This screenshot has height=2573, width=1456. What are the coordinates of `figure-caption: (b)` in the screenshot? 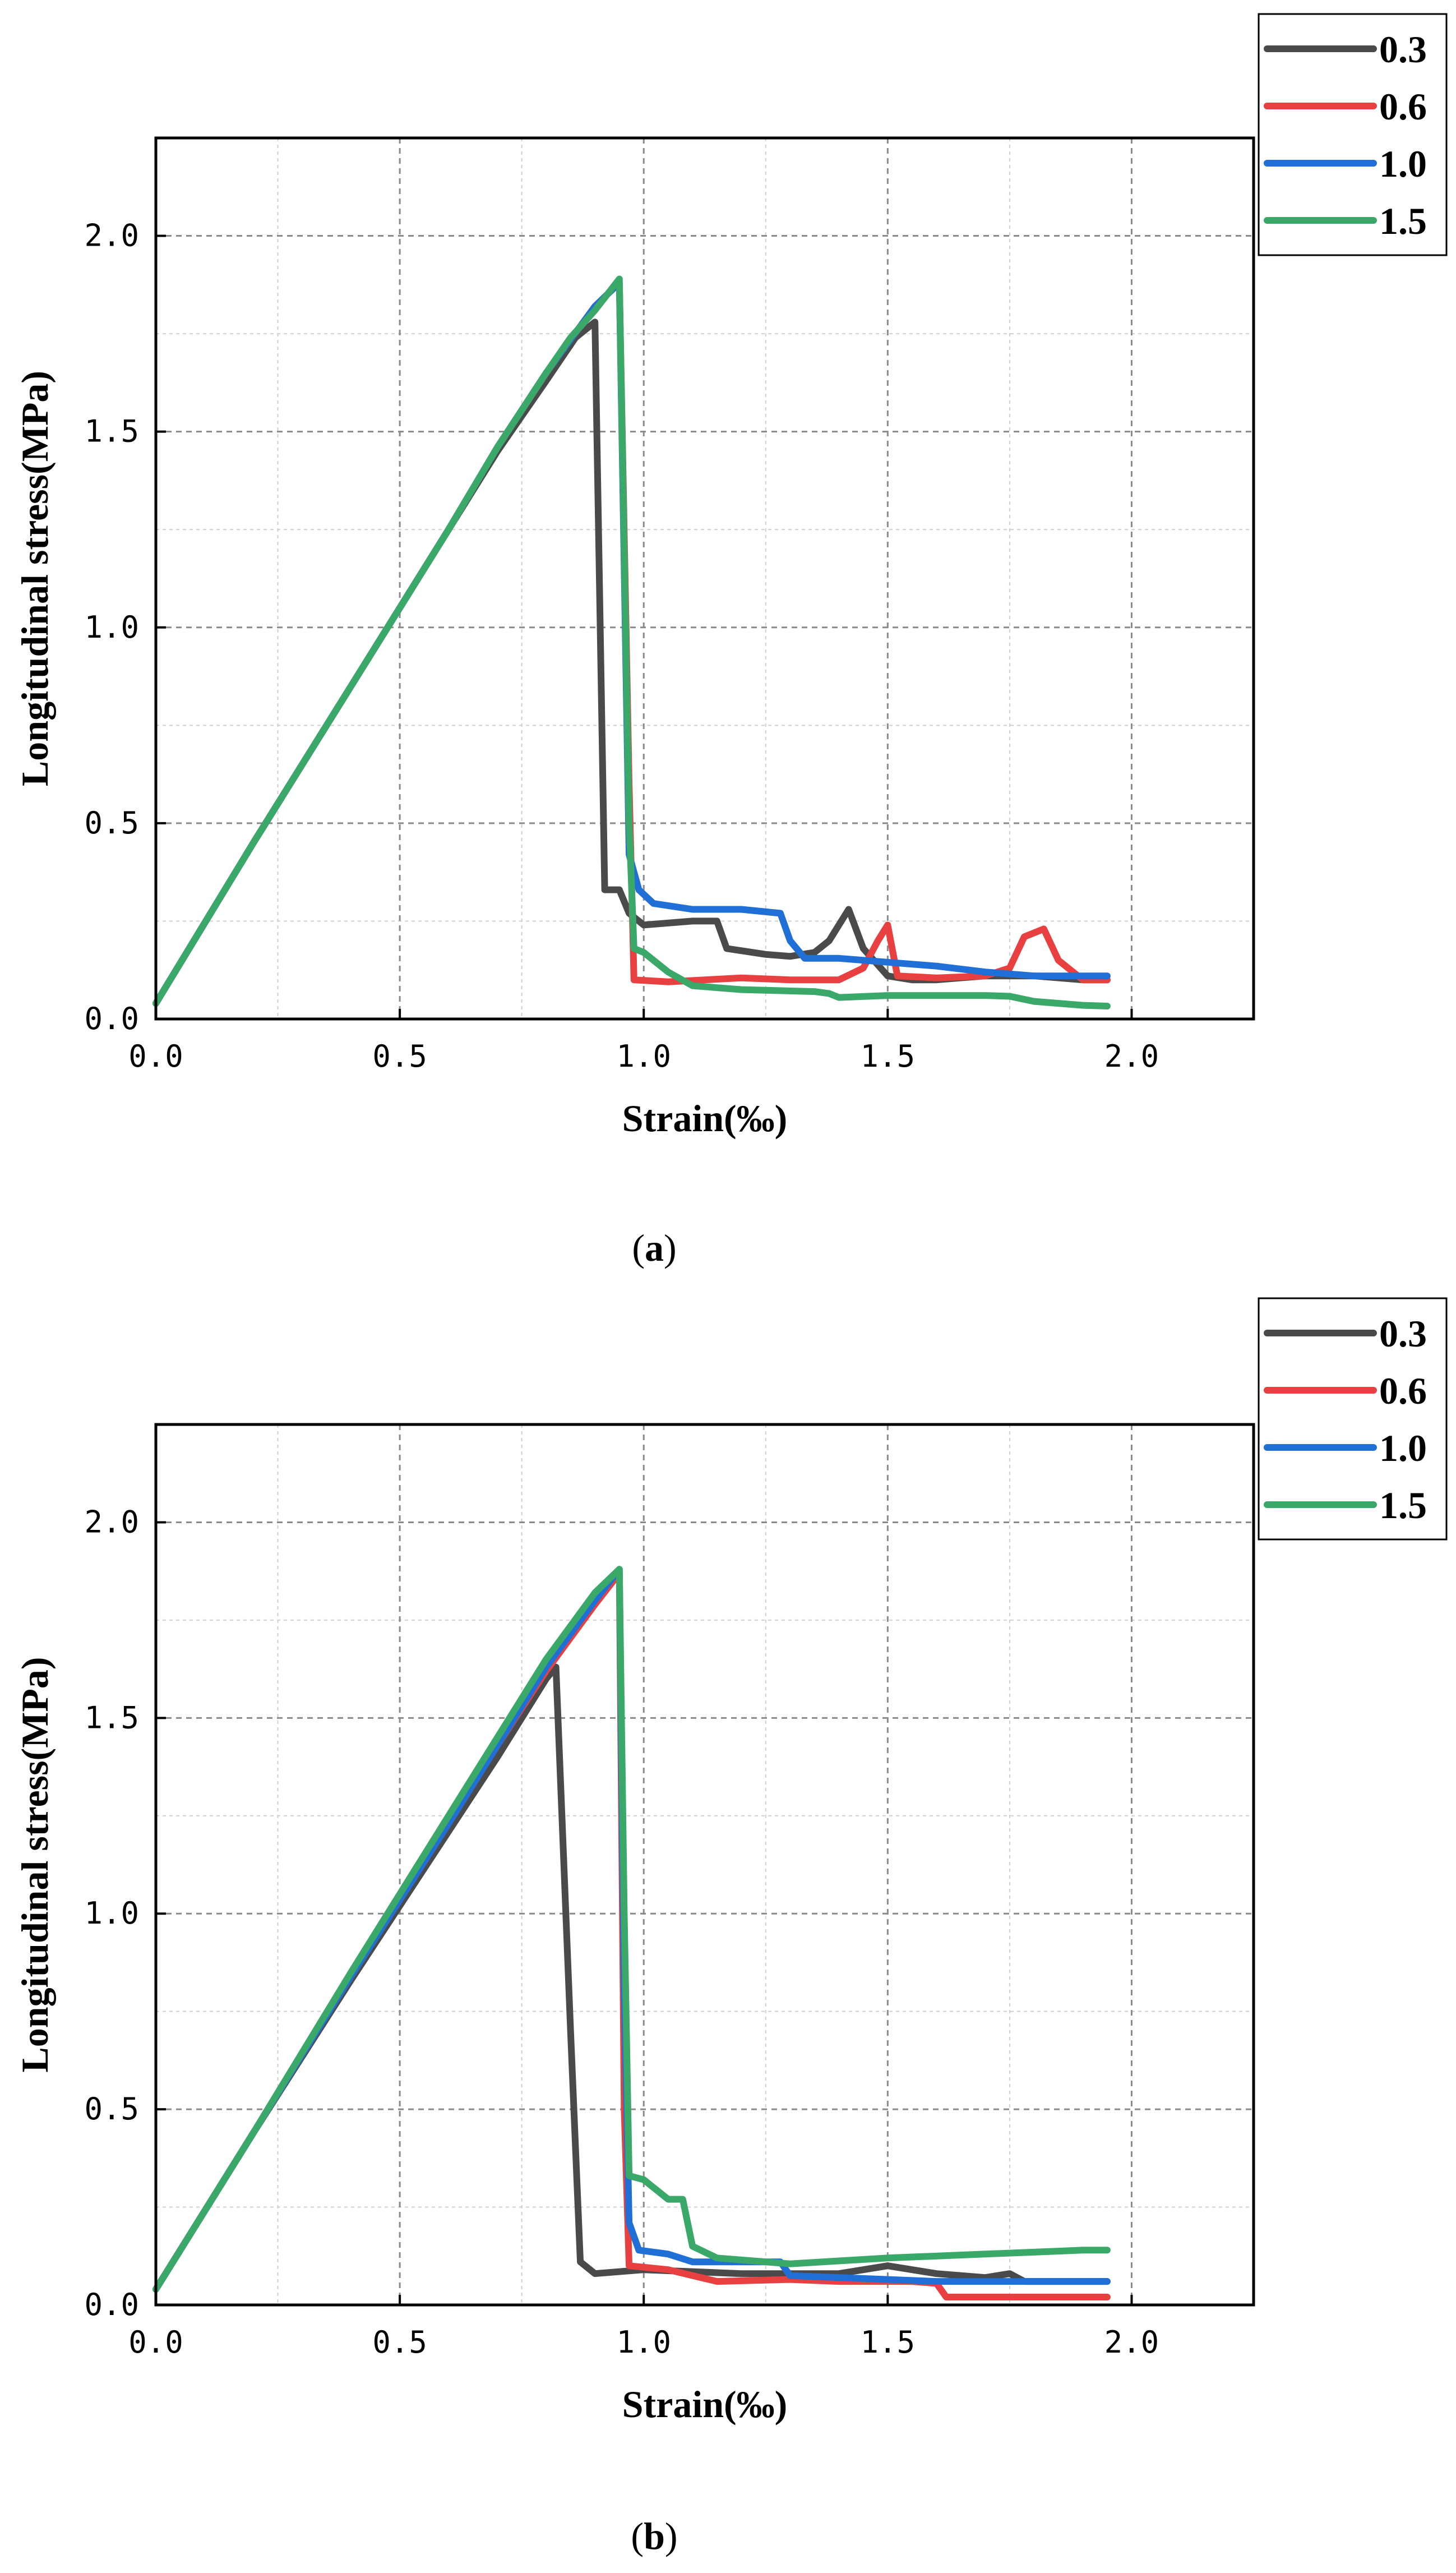 It's located at (654, 2536).